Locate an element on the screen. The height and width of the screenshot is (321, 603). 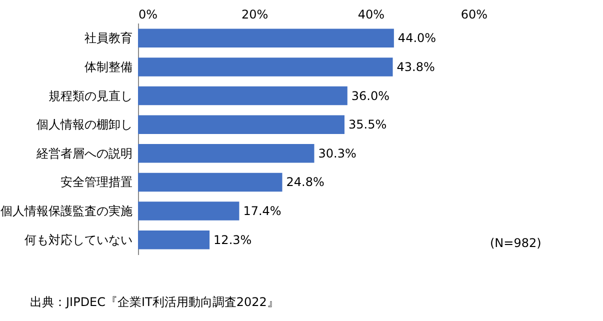
y-tick-label: 社員教育 is located at coordinates (108, 38).